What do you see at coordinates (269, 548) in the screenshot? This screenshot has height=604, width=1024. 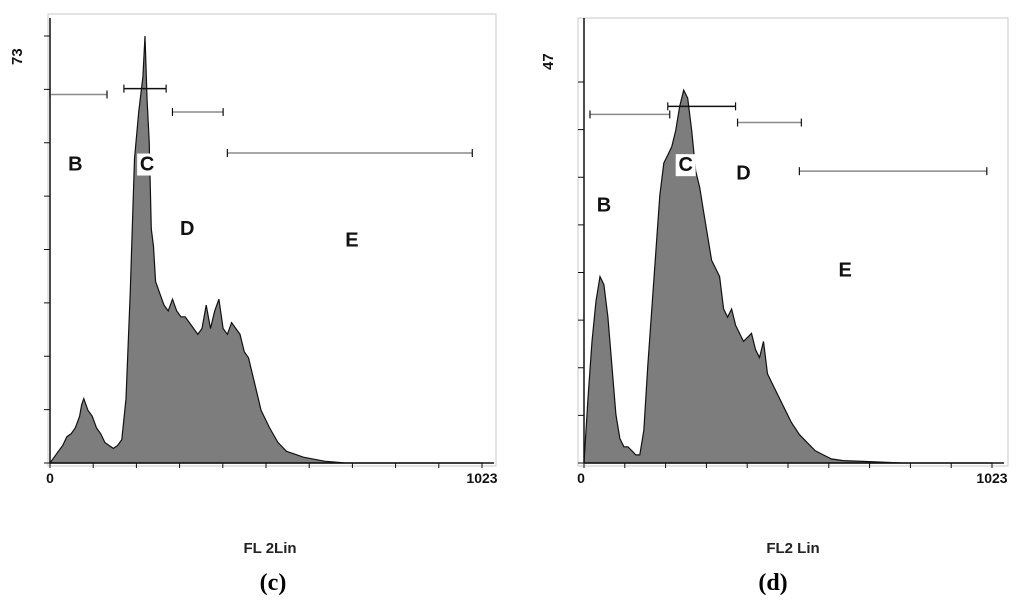 I see `x-axis-title: FL 2Lin` at bounding box center [269, 548].